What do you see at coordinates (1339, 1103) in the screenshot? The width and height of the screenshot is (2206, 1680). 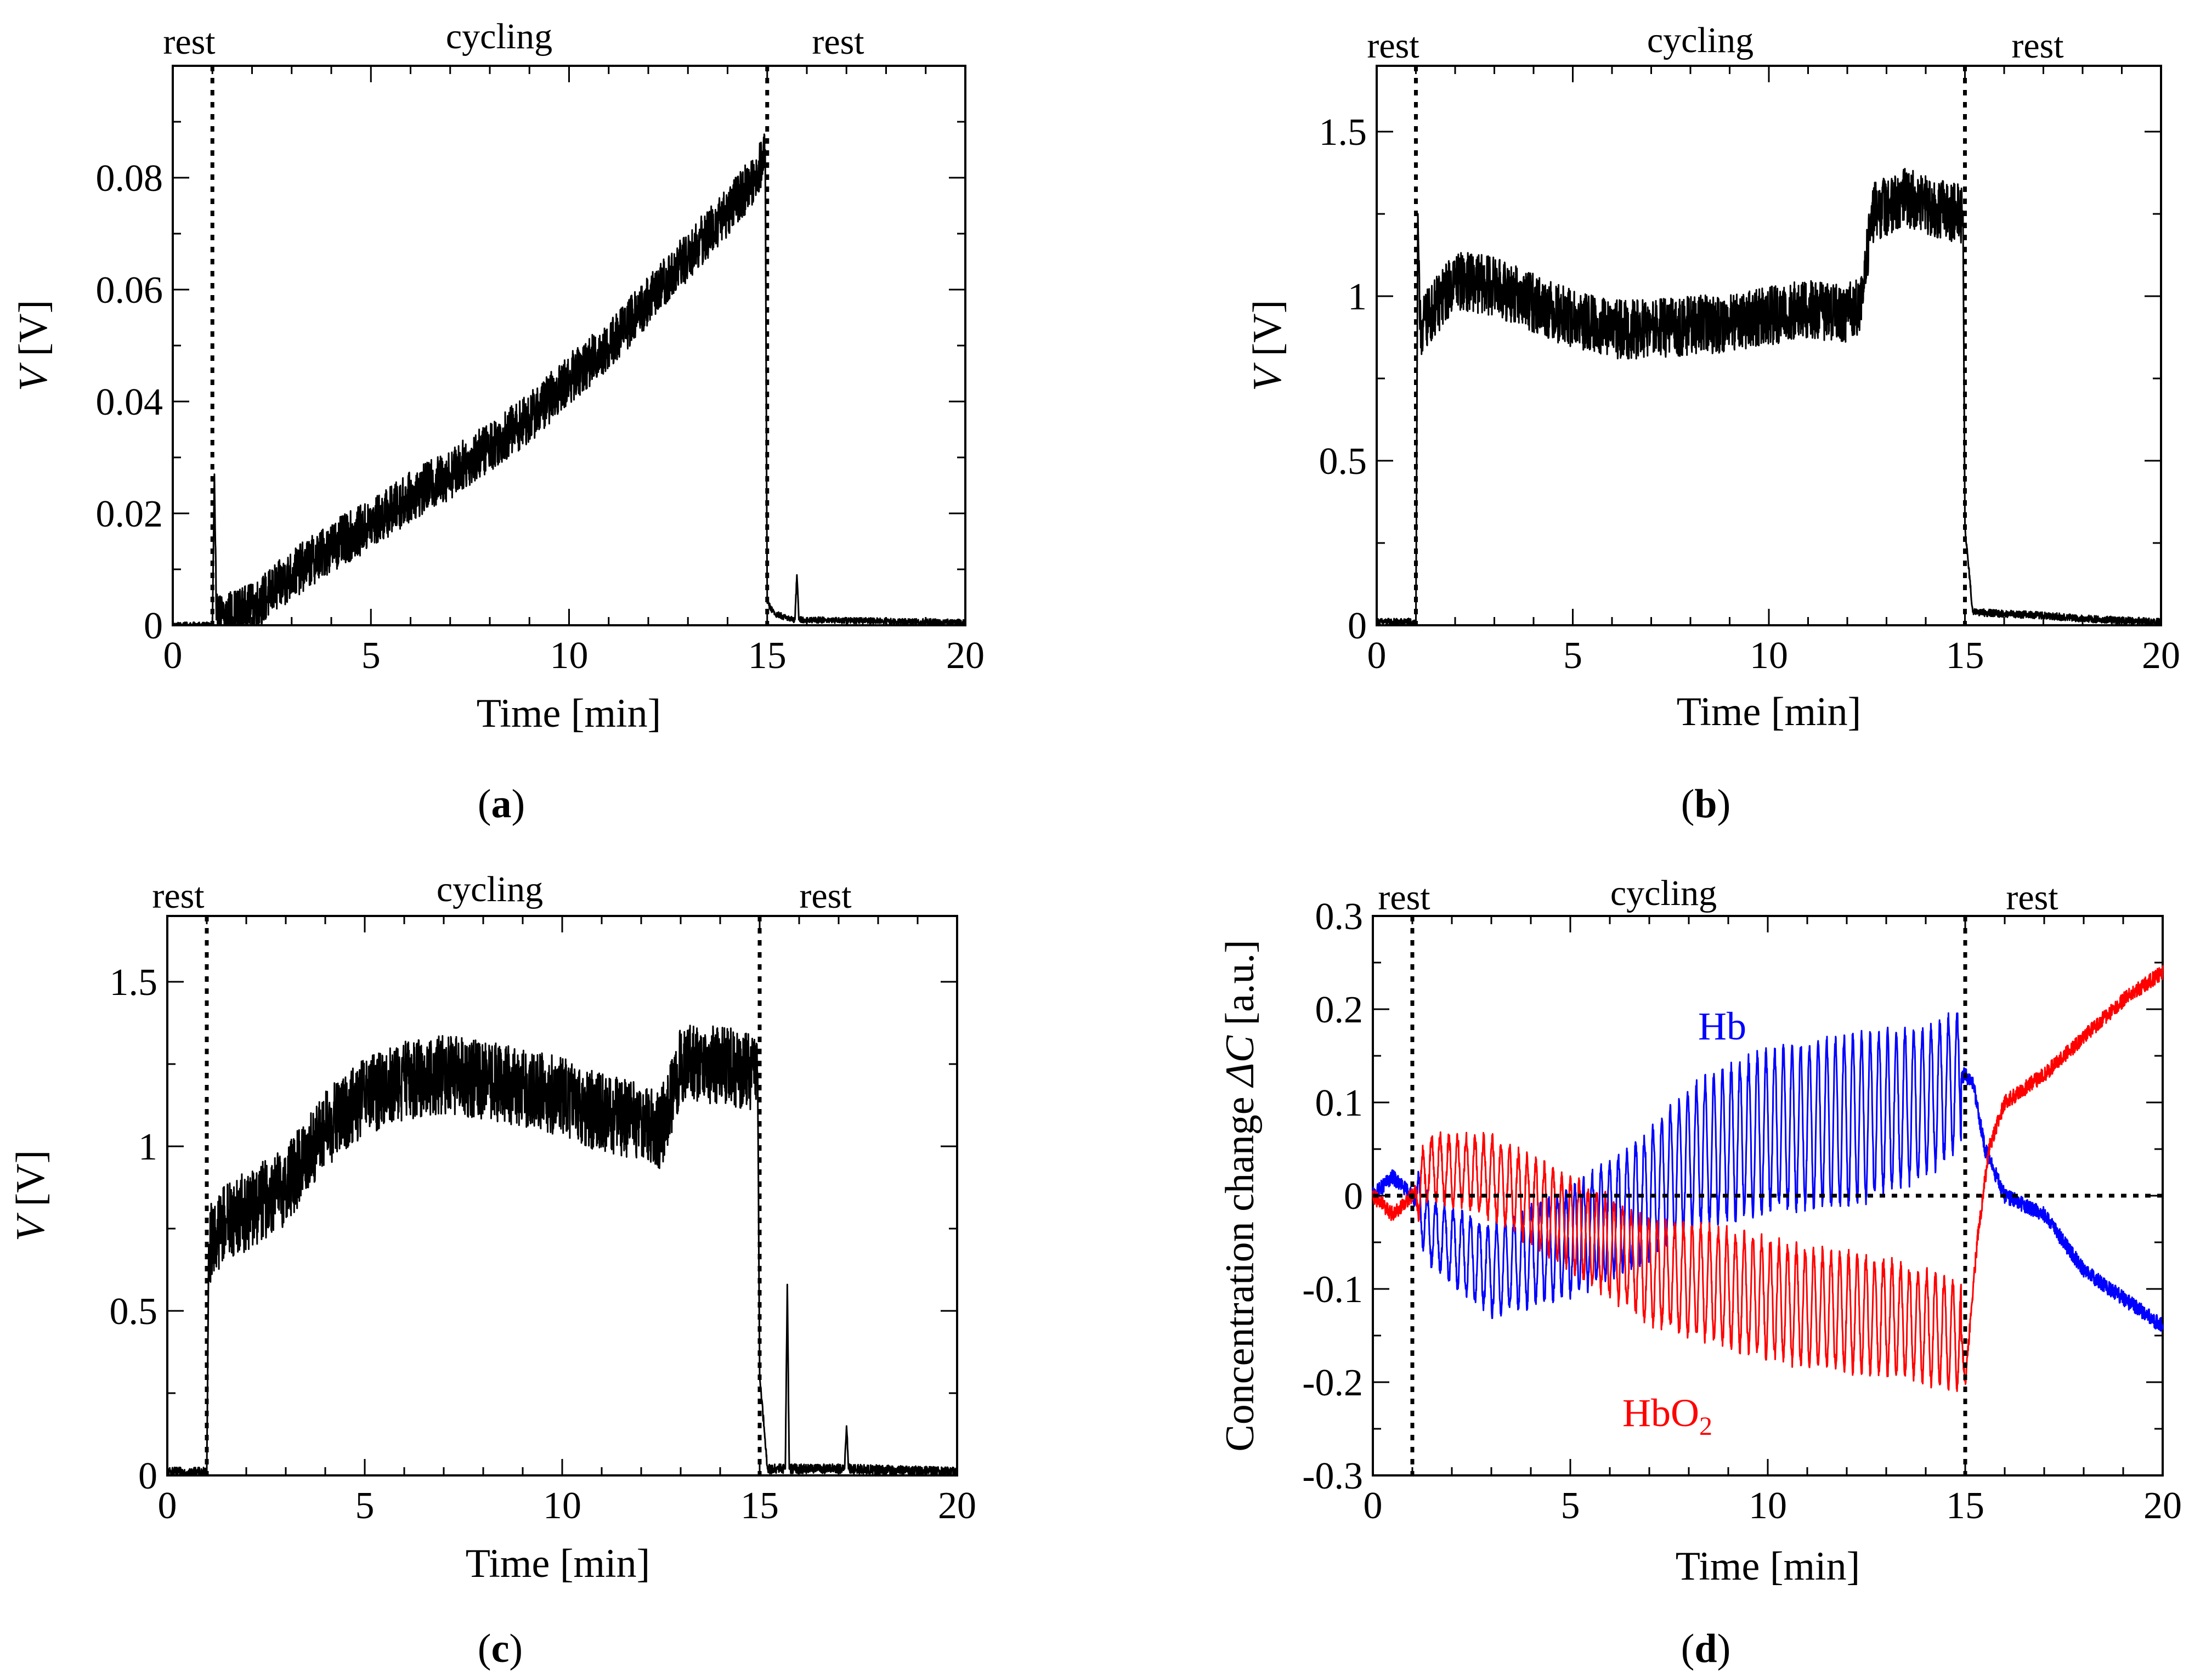 I see `y-tick-label: 0.1` at bounding box center [1339, 1103].